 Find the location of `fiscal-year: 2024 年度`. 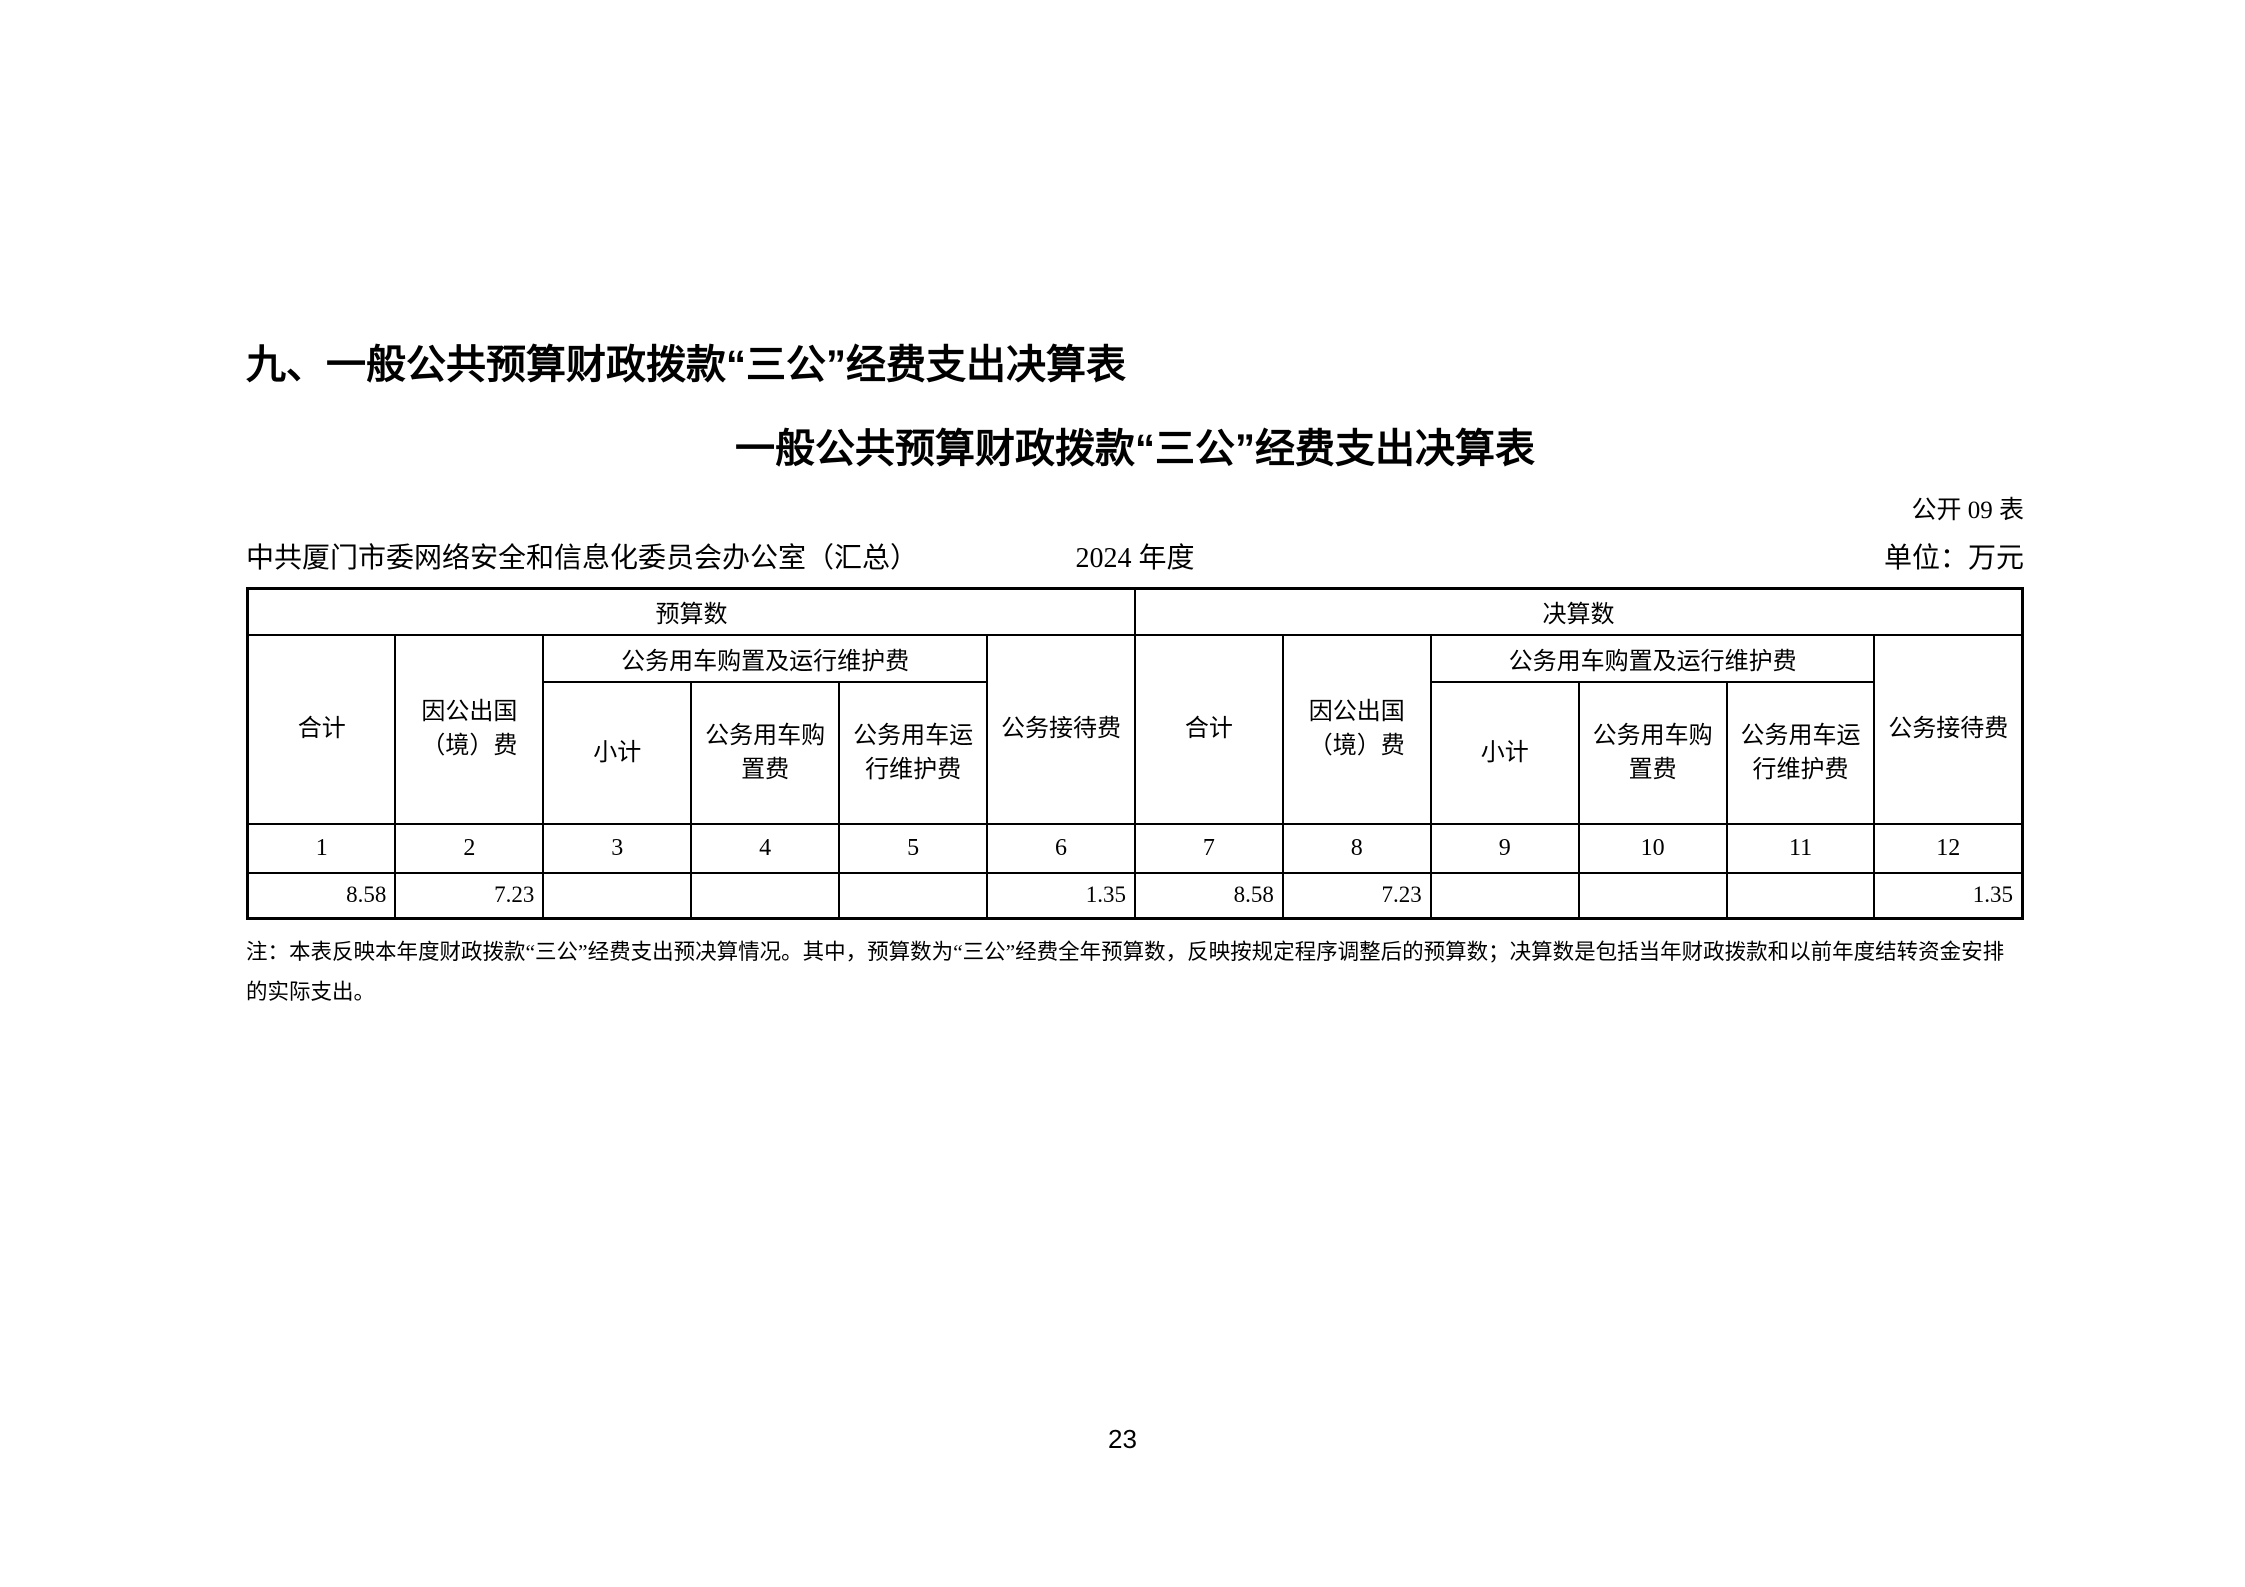

fiscal-year: 2024 年度 is located at coordinates (1135, 558).